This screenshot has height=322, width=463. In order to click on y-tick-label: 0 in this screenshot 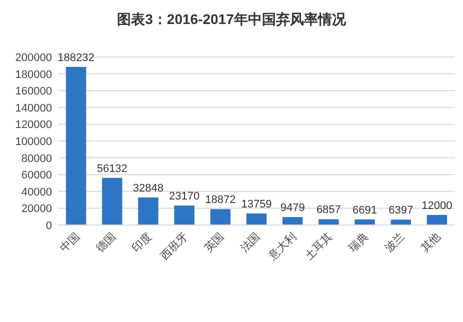, I will do `click(49, 226)`.